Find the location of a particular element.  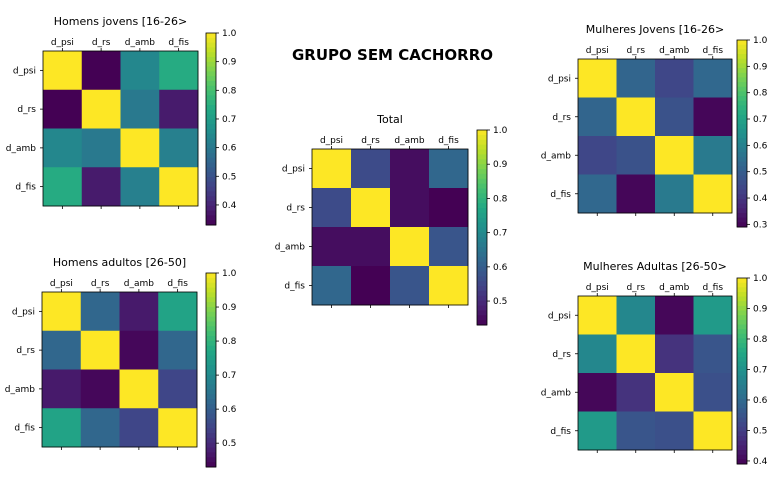

colorbar-tick-label: 0.8 is located at coordinates (229, 91).